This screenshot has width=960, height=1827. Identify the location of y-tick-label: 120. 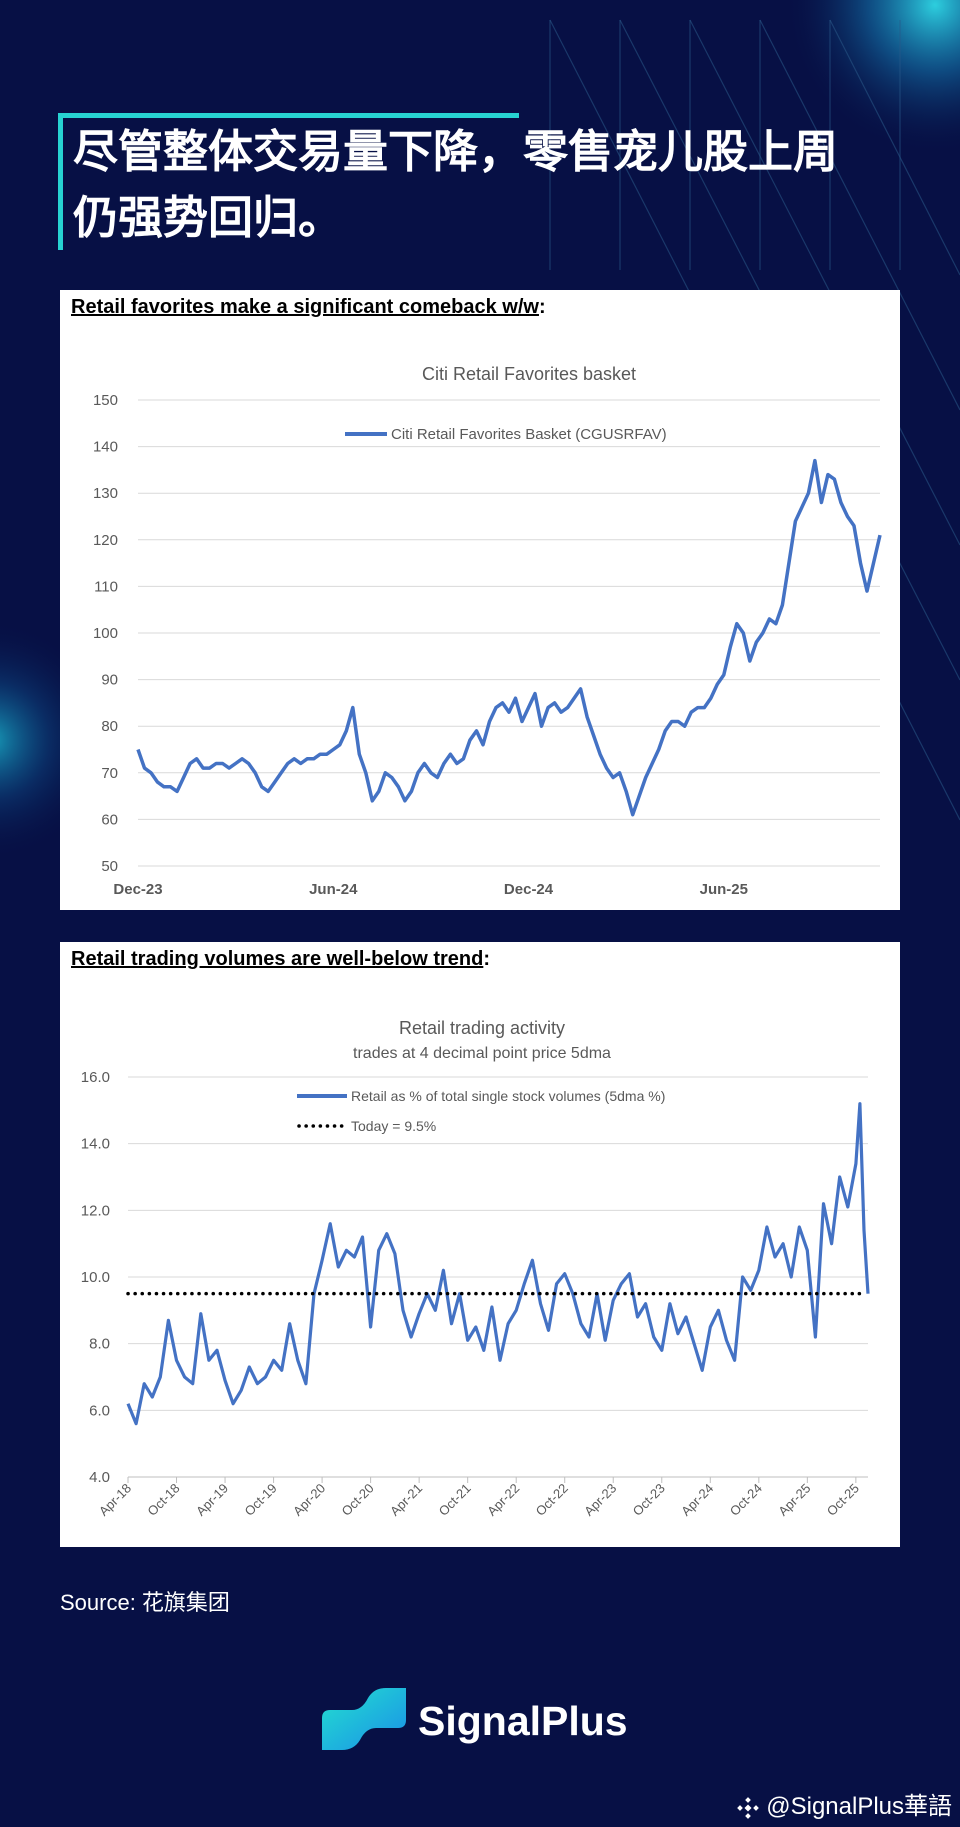
(105, 540).